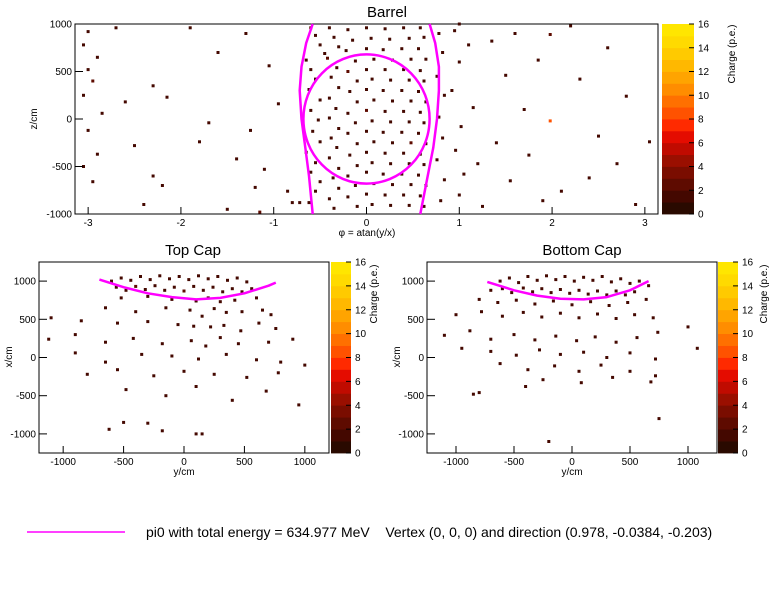 Image resolution: width=776 pixels, height=598 pixels. I want to click on barrel-colorbar-label: Charge (p.e.), so click(732, 54).